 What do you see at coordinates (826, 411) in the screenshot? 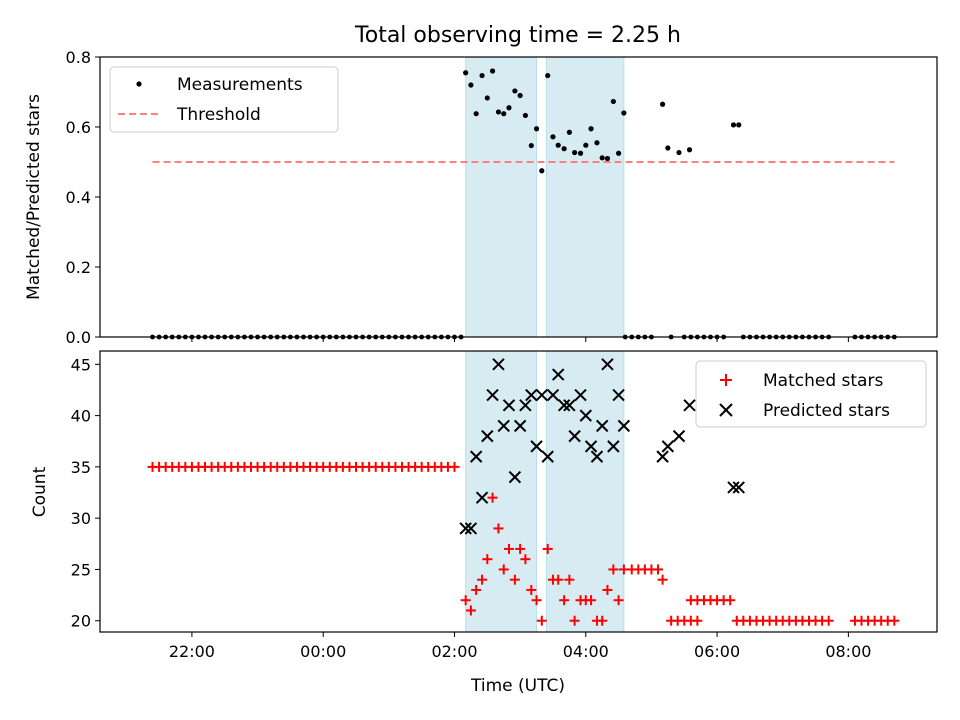
I see `legend-predicted-label: Predicted stars` at bounding box center [826, 411].